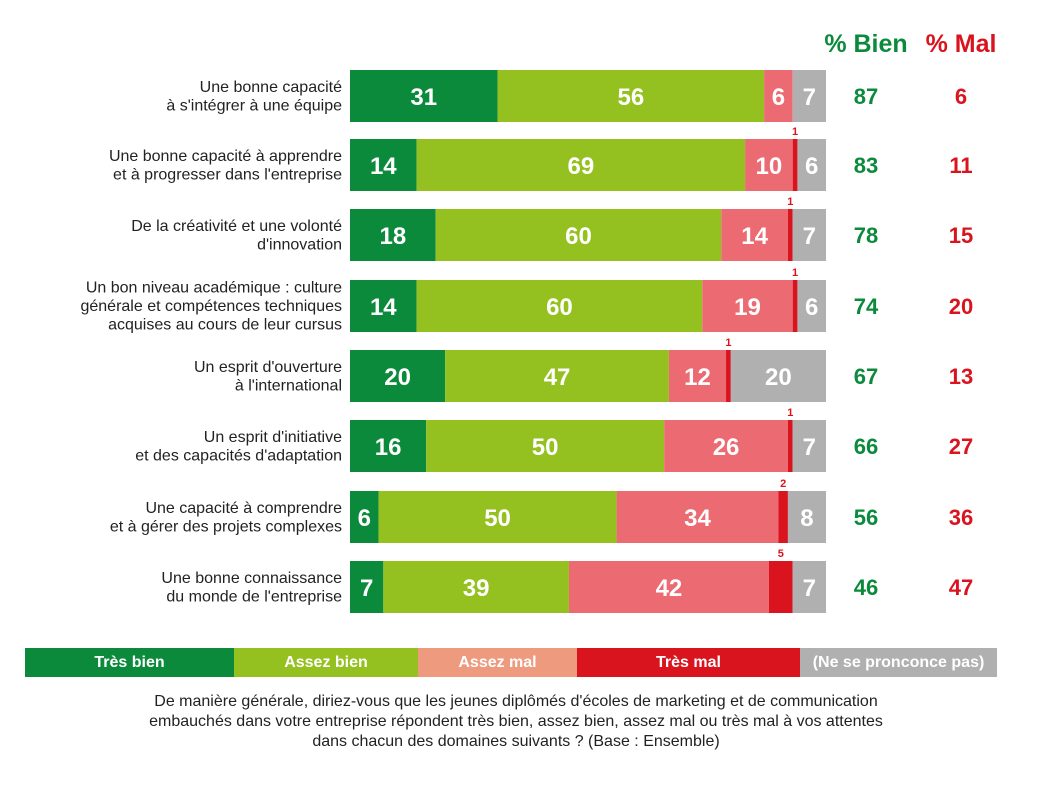 The width and height of the screenshot is (1037, 790). I want to click on data-label: 50, so click(545, 447).